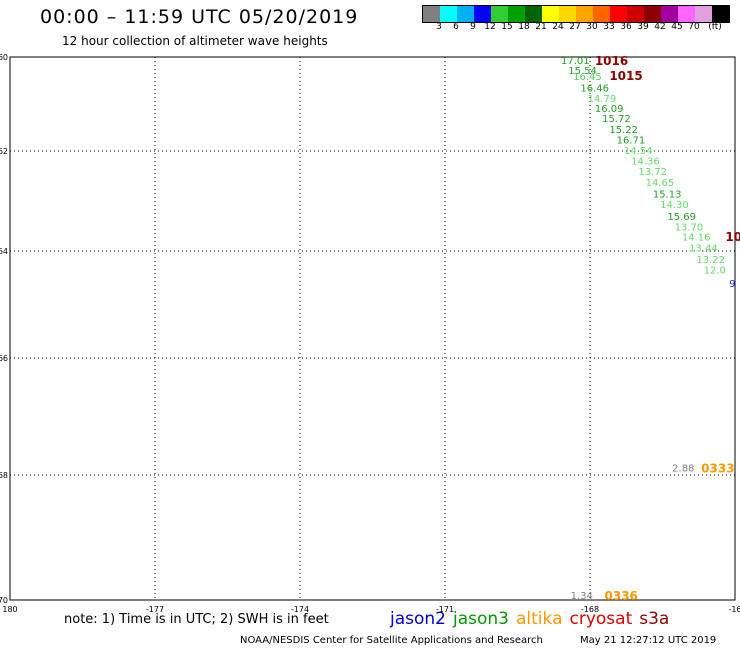 This screenshot has height=650, width=740. Describe the element at coordinates (652, 172) in the screenshot. I see `wave-height-value: 13.72` at that location.